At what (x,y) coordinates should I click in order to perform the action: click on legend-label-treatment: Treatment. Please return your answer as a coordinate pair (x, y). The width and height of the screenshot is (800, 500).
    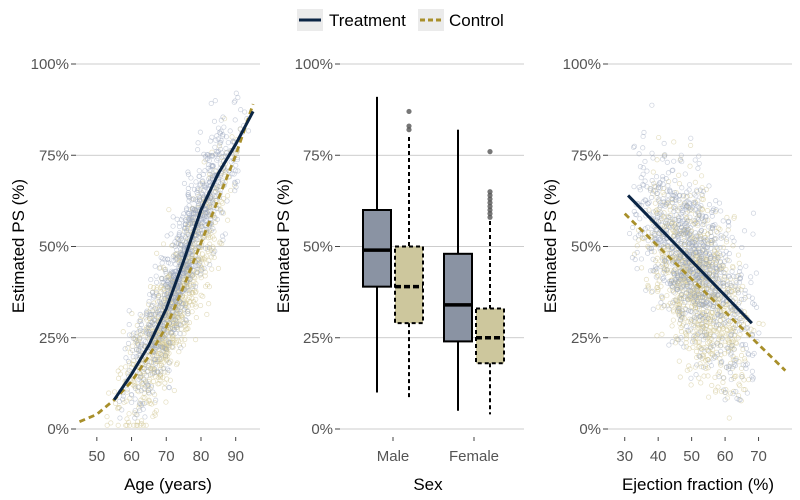
    Looking at the image, I should click on (367, 20).